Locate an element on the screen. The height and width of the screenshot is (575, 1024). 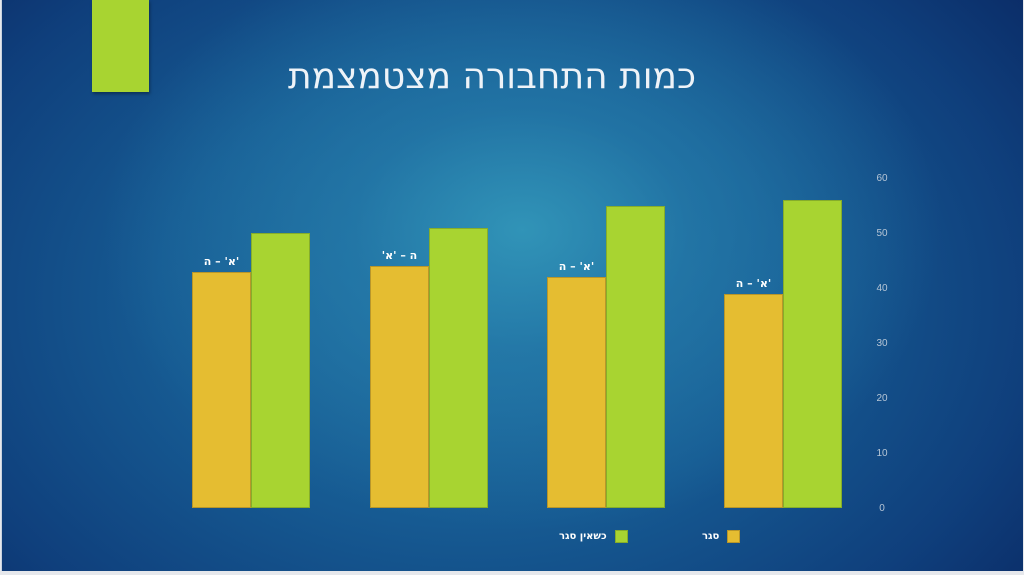
legend-label: סגר is located at coordinates (711, 536).